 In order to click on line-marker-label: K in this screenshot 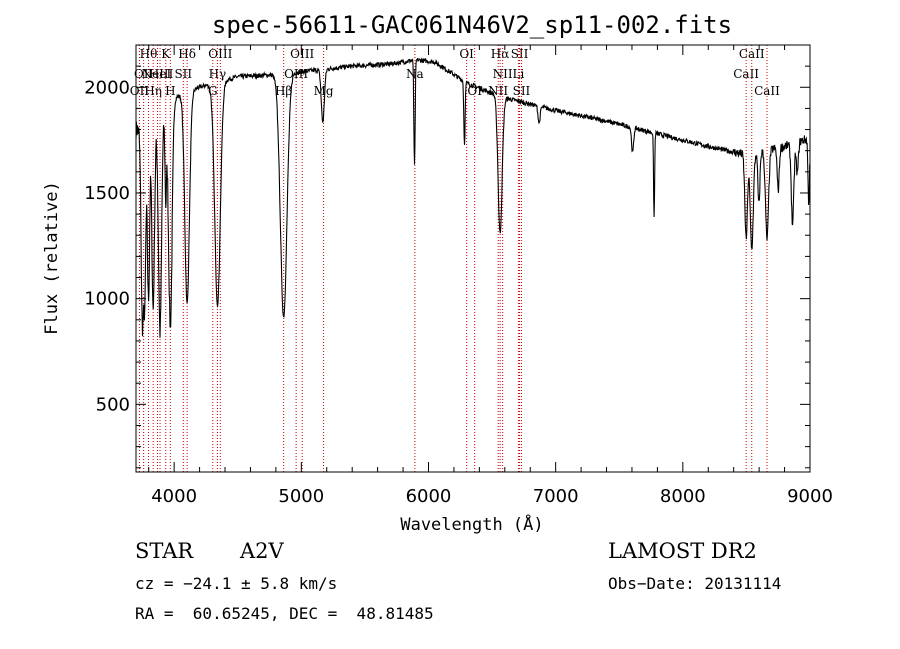, I will do `click(166, 54)`.